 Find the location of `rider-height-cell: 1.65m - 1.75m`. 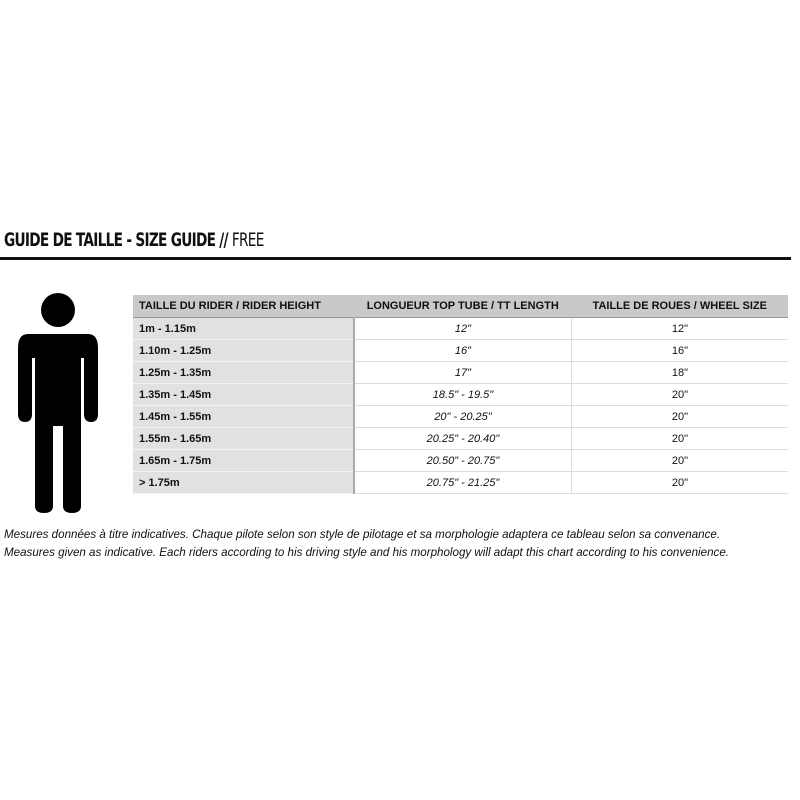

rider-height-cell: 1.65m - 1.75m is located at coordinates (244, 460).